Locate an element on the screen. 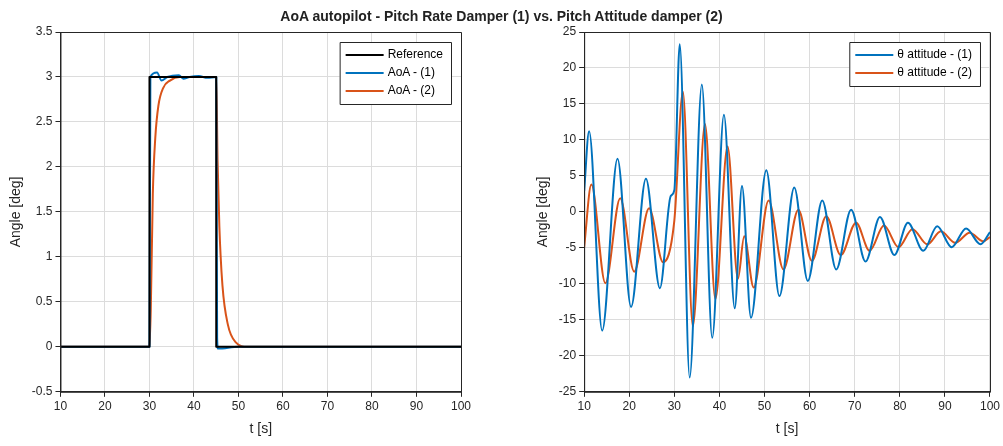 The height and width of the screenshot is (446, 1003). y-tick-label: 15 is located at coordinates (569, 103).